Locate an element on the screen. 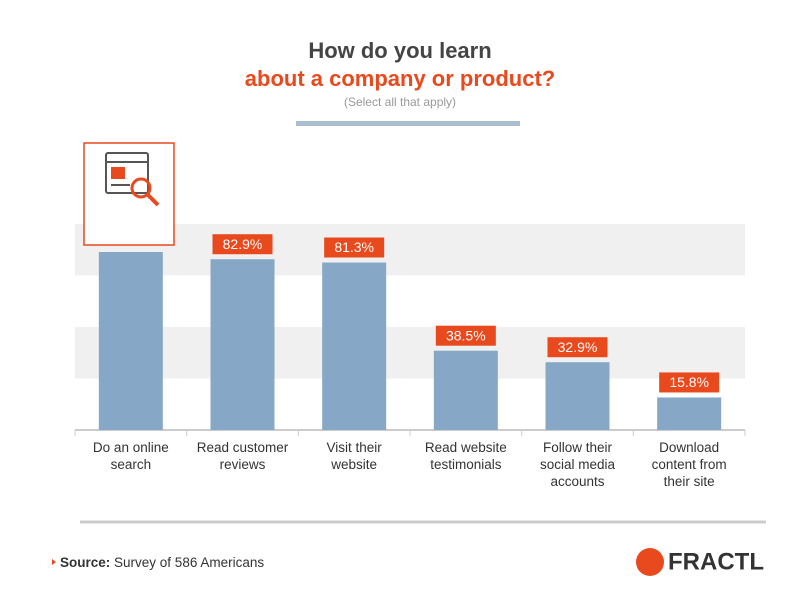 The width and height of the screenshot is (800, 601). title-rule is located at coordinates (408, 123).